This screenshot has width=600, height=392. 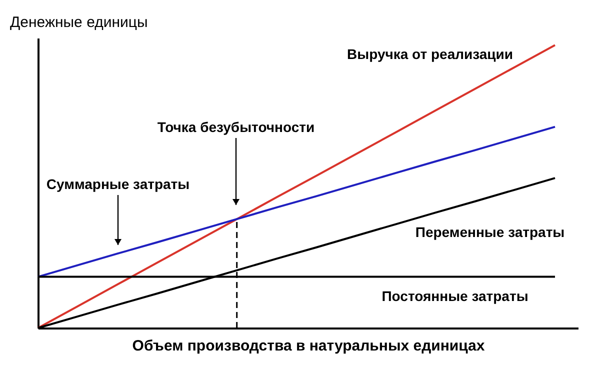 I want to click on y-axis-title: Денежные единицы, so click(x=79, y=22).